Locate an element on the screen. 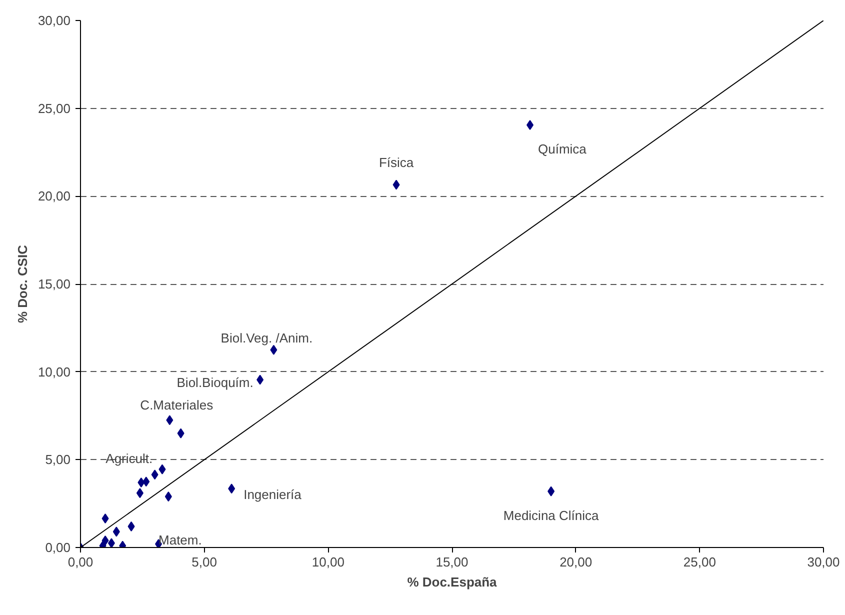  y-tick-label: 0,00 is located at coordinates (58, 547).